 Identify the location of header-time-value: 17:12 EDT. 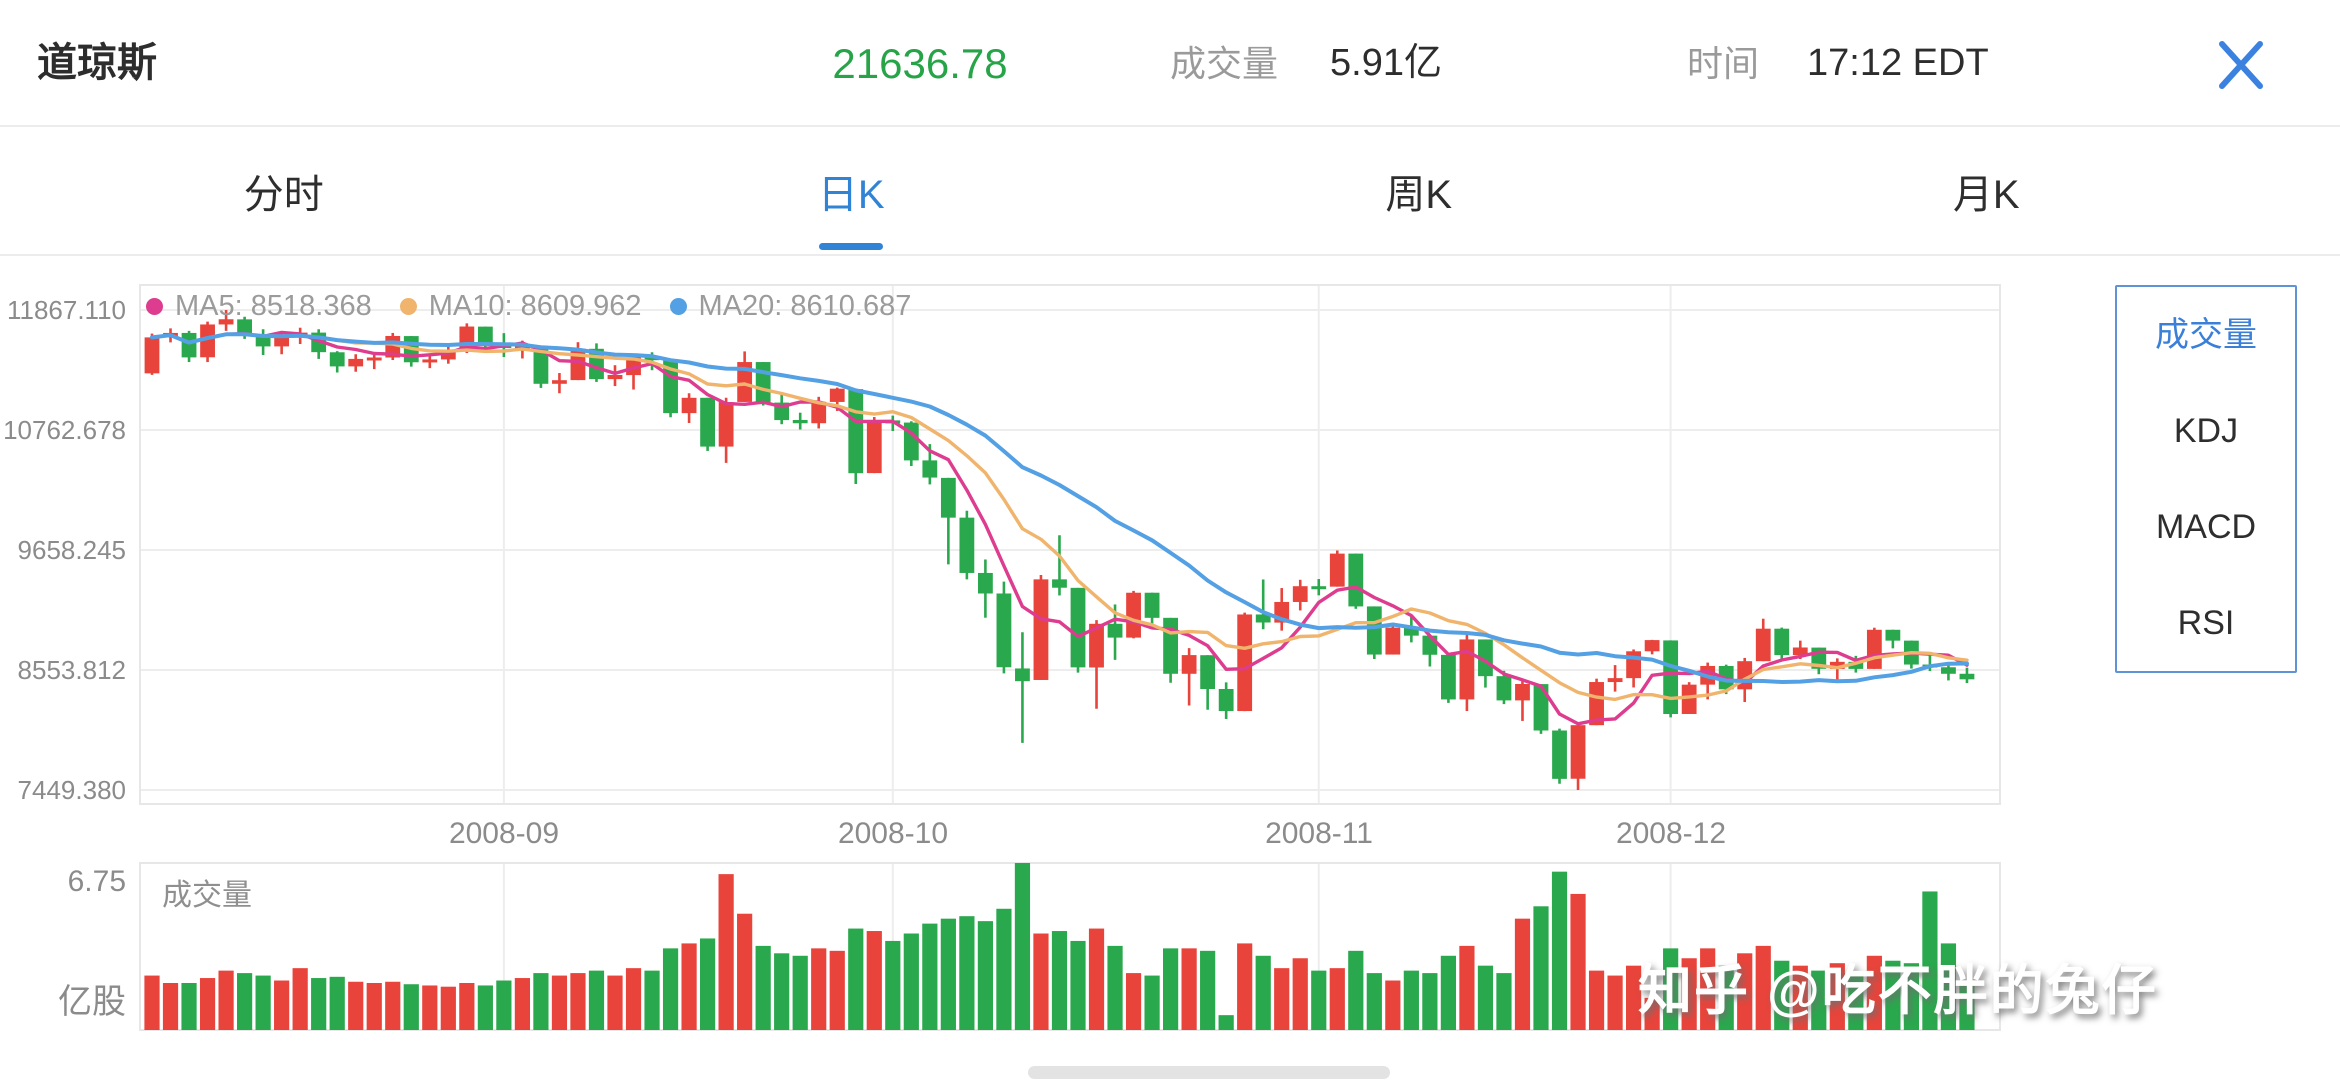
(1898, 63).